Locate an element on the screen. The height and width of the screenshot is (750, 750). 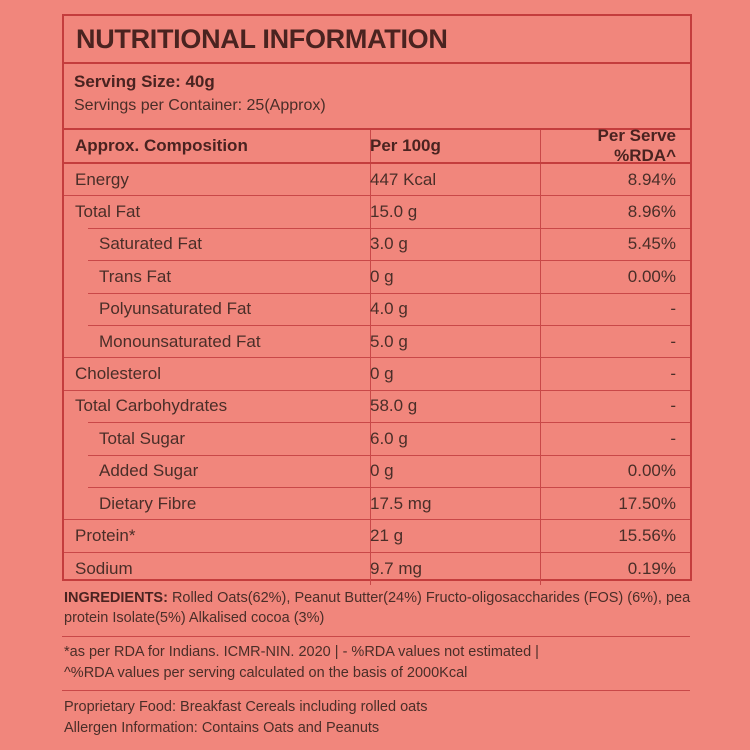
per-100g-value: 15.0 g is located at coordinates (394, 212).